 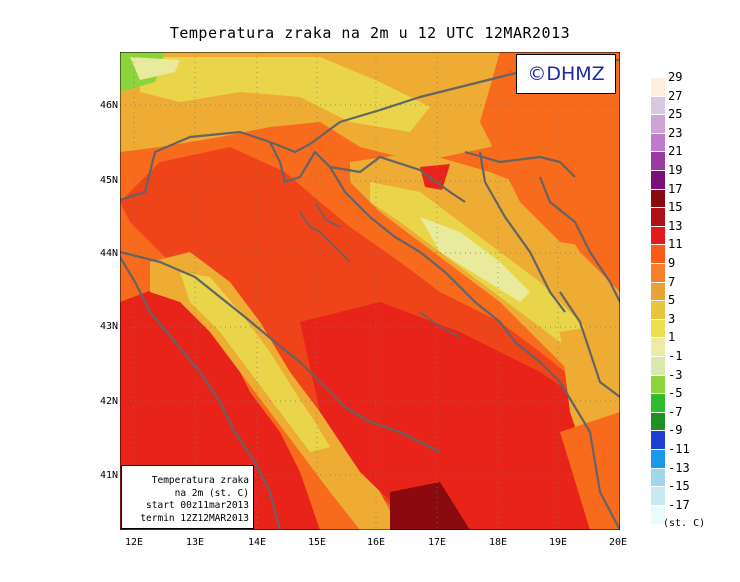 What do you see at coordinates (211, 493) in the screenshot?
I see `info-line-2: na 2m (st. C)` at bounding box center [211, 493].